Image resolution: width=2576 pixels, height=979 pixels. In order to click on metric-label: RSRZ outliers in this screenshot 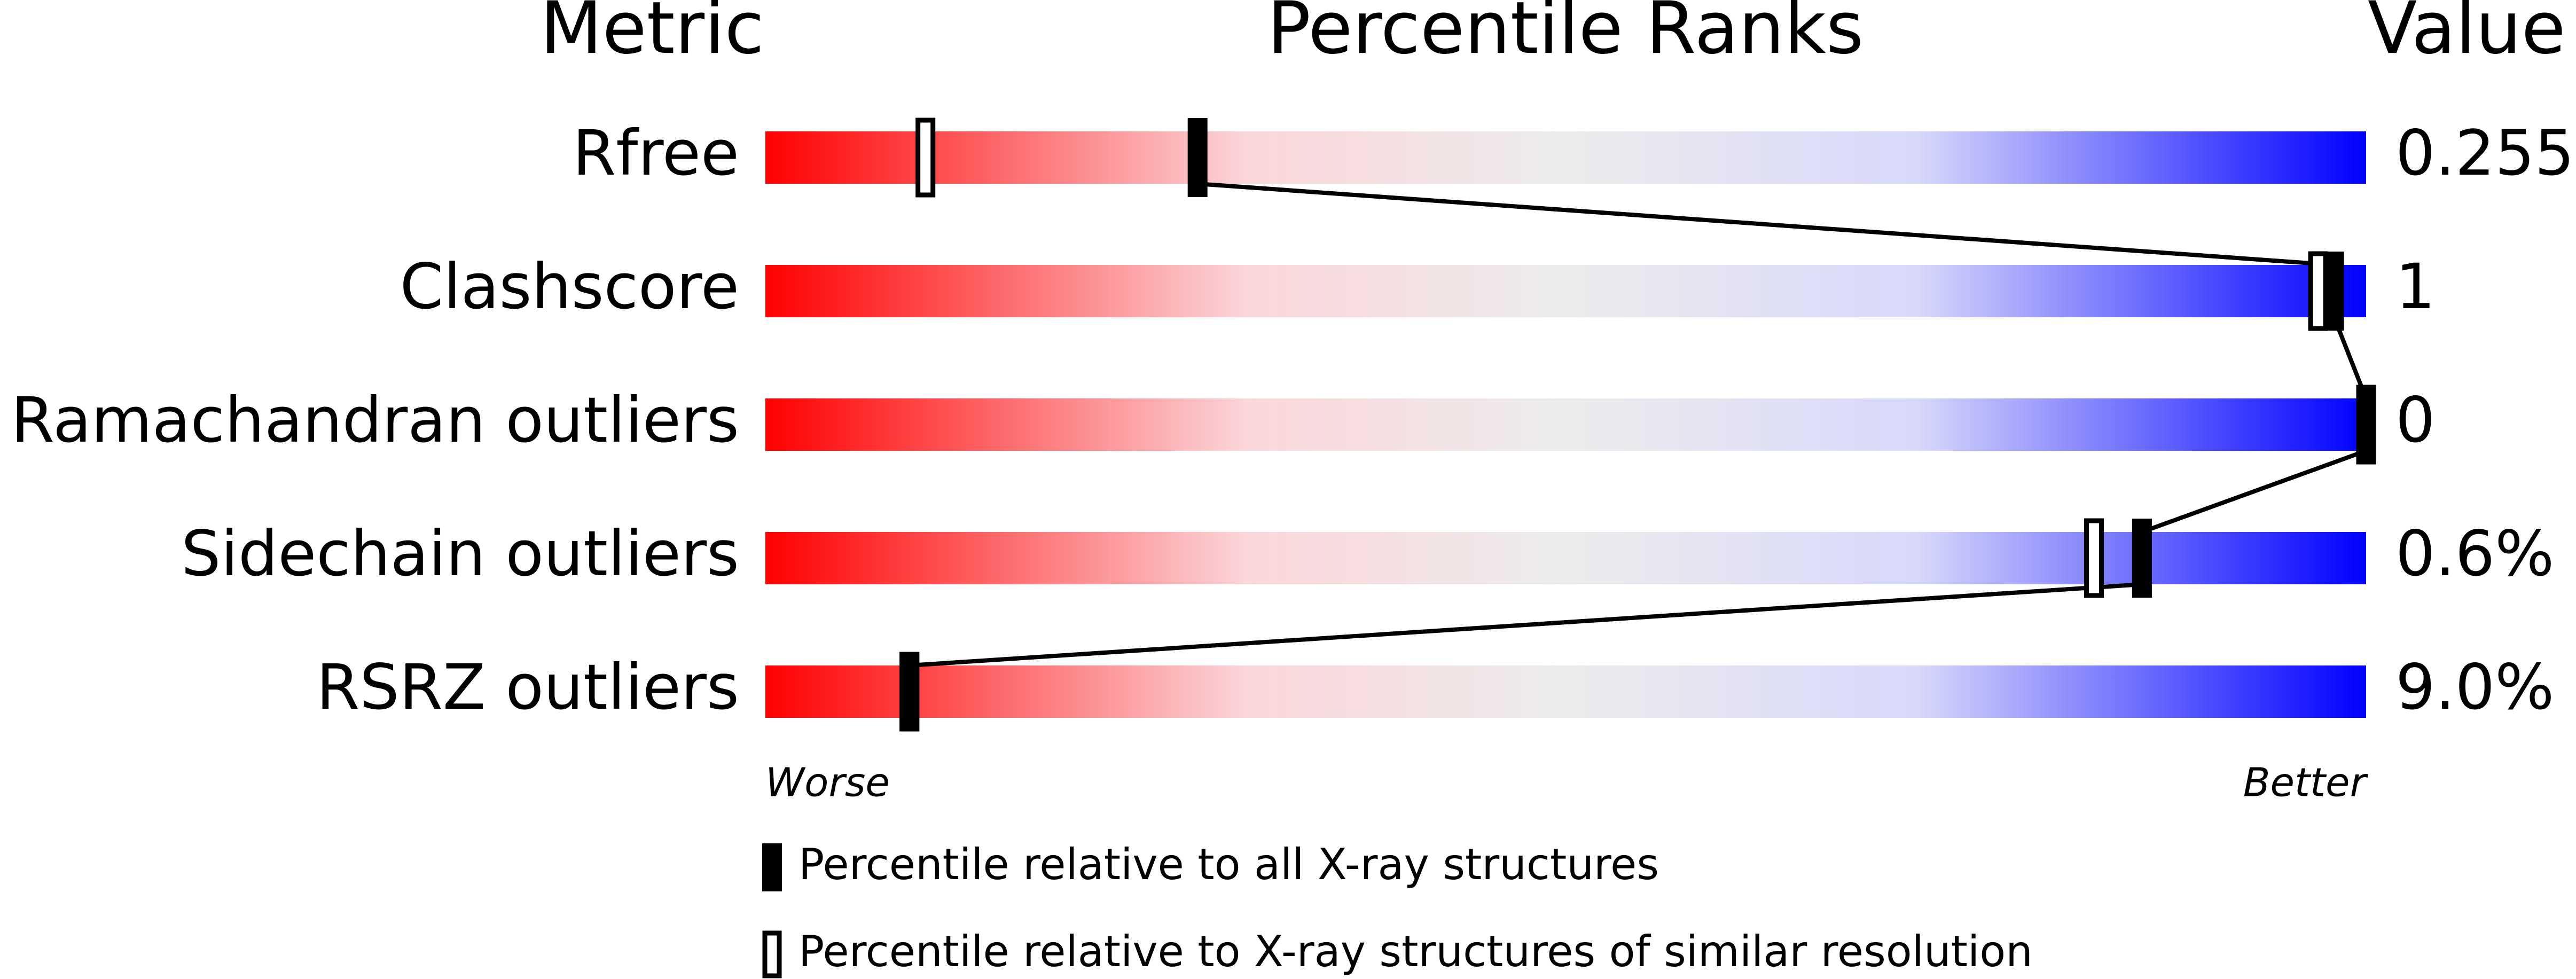, I will do `click(527, 687)`.